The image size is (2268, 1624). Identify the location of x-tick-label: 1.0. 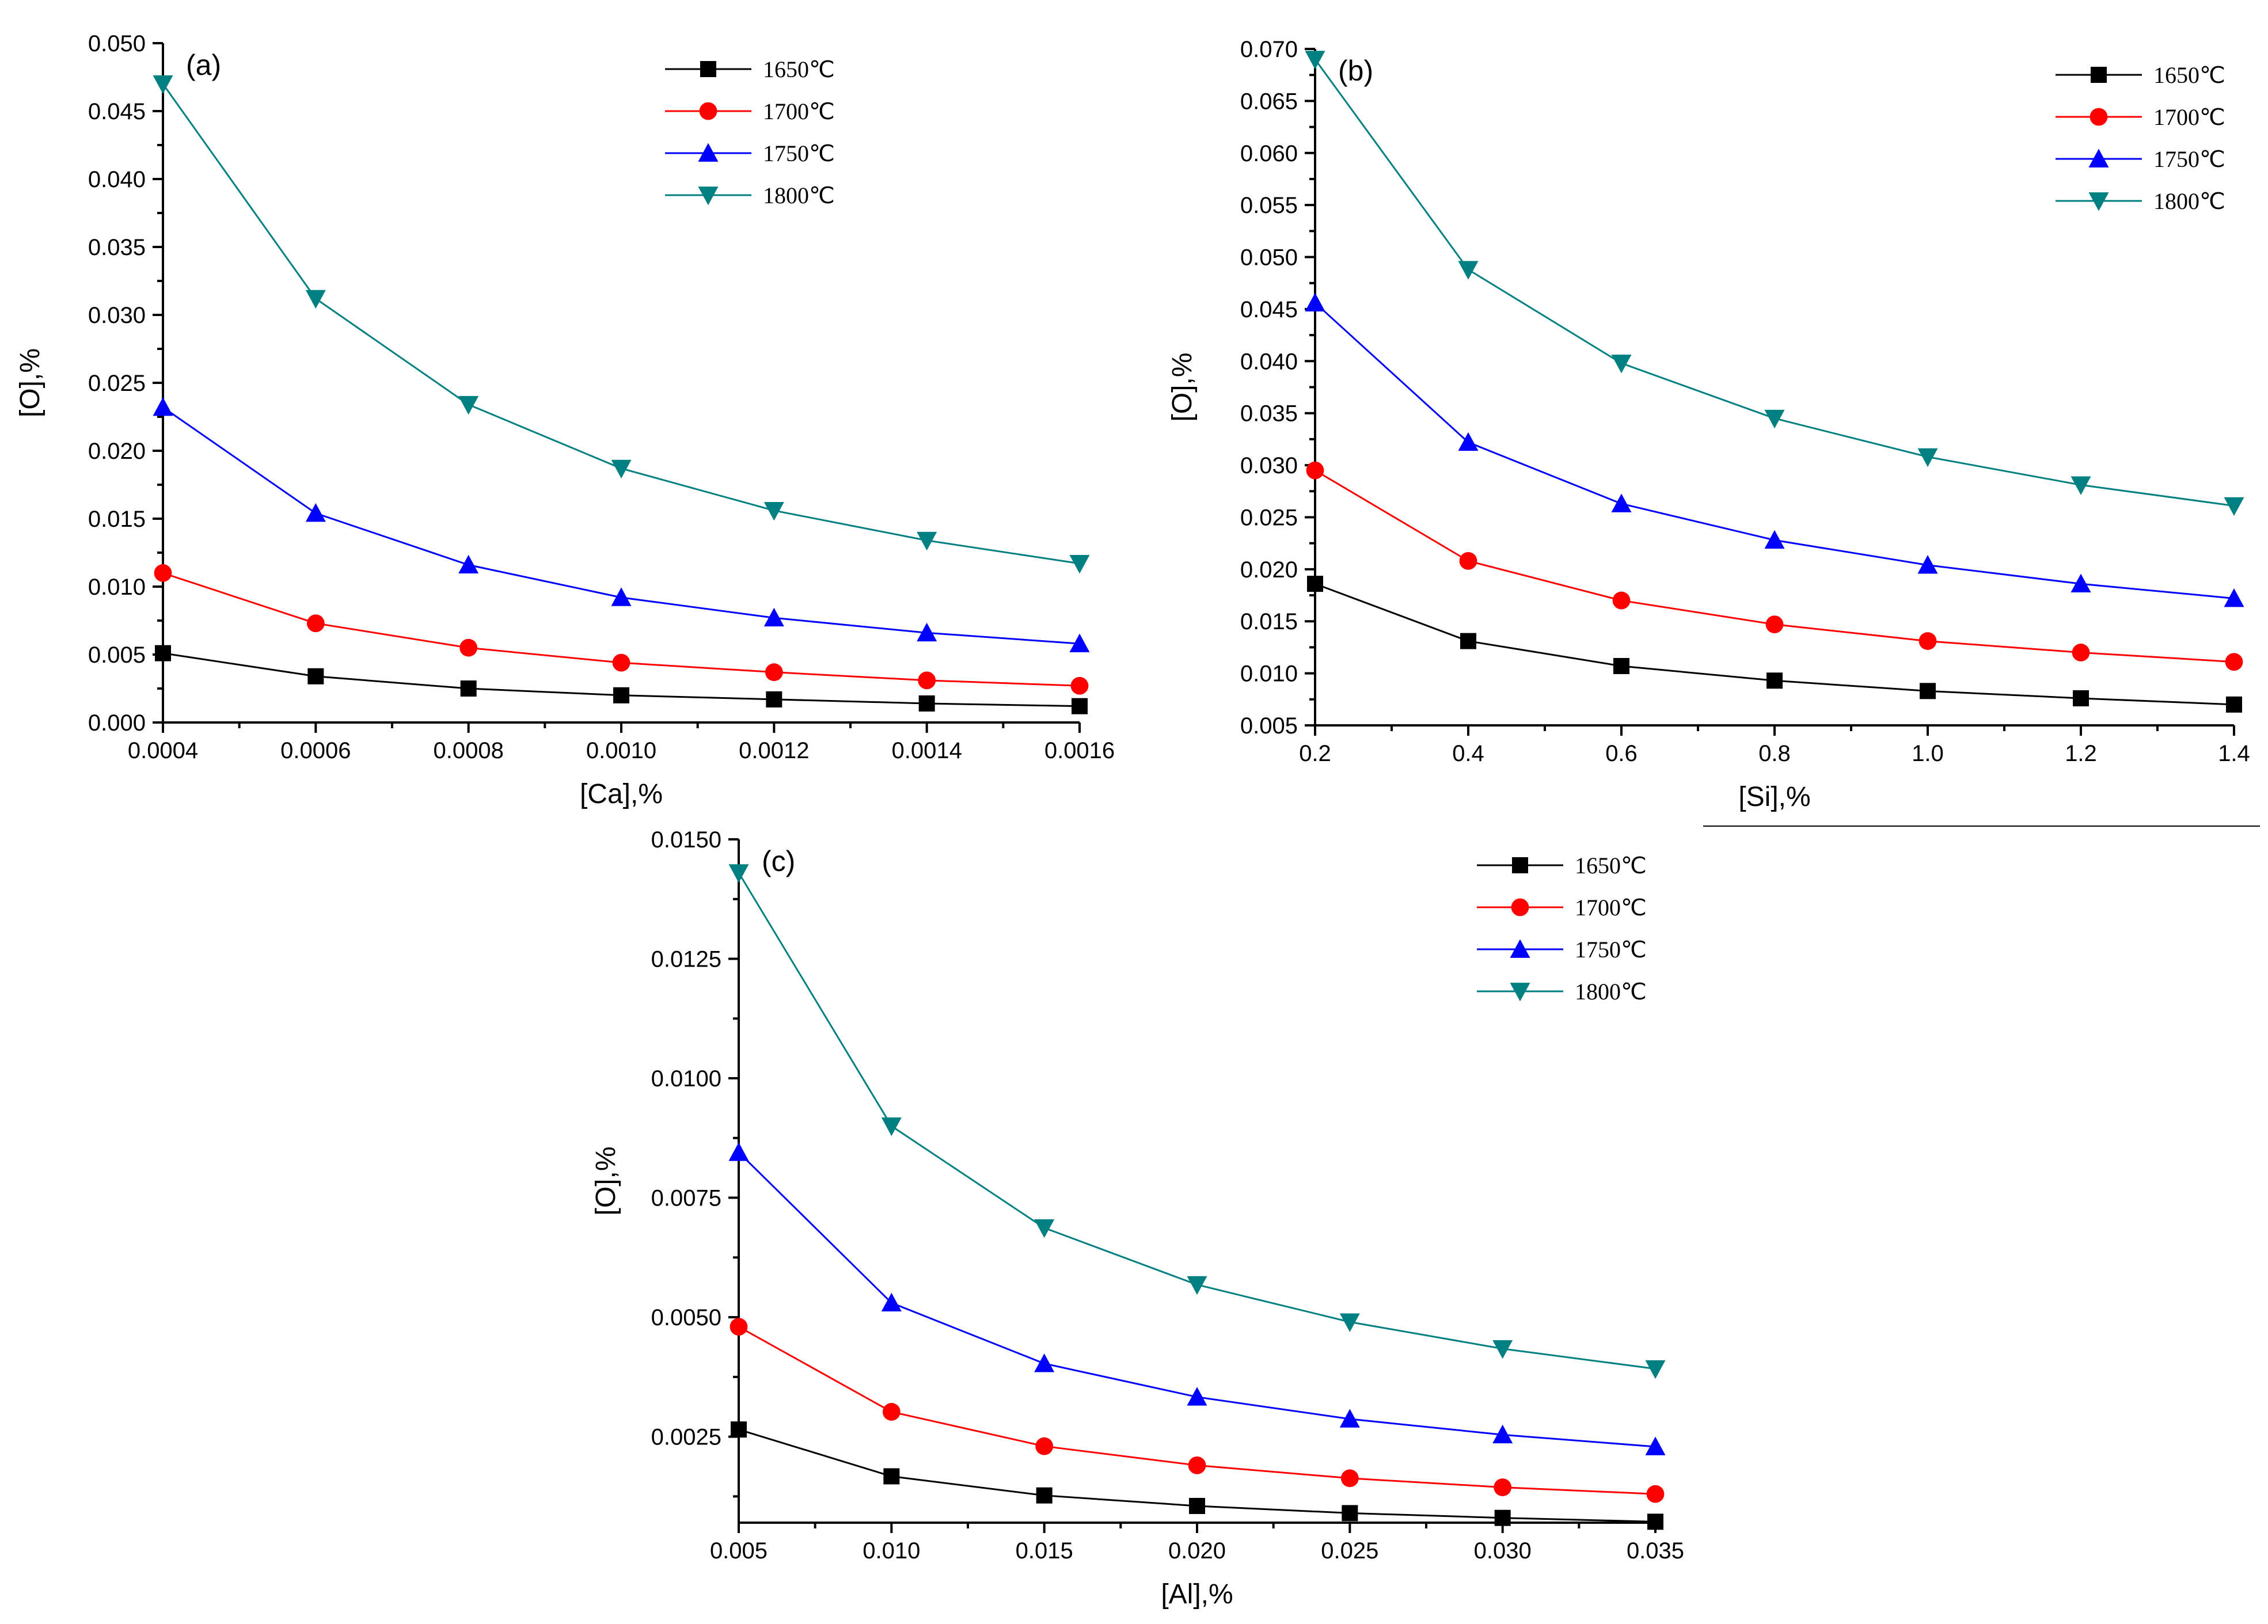
(1928, 753).